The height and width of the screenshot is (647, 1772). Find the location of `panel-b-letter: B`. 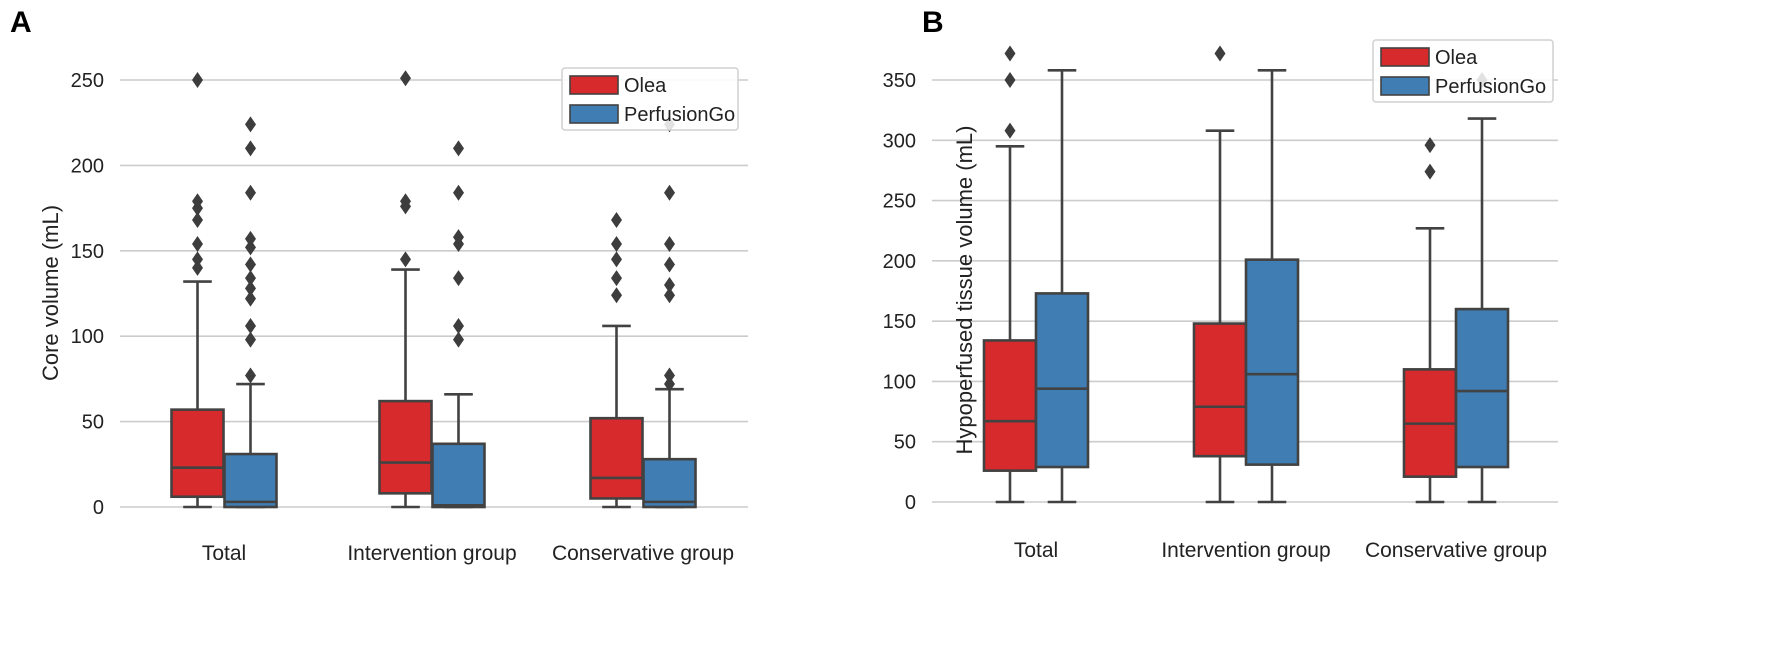

panel-b-letter: B is located at coordinates (933, 22).